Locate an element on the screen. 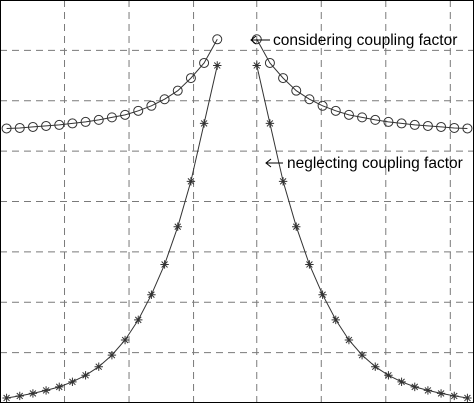  annotation-considering: considering coupling factor is located at coordinates (353, 40).